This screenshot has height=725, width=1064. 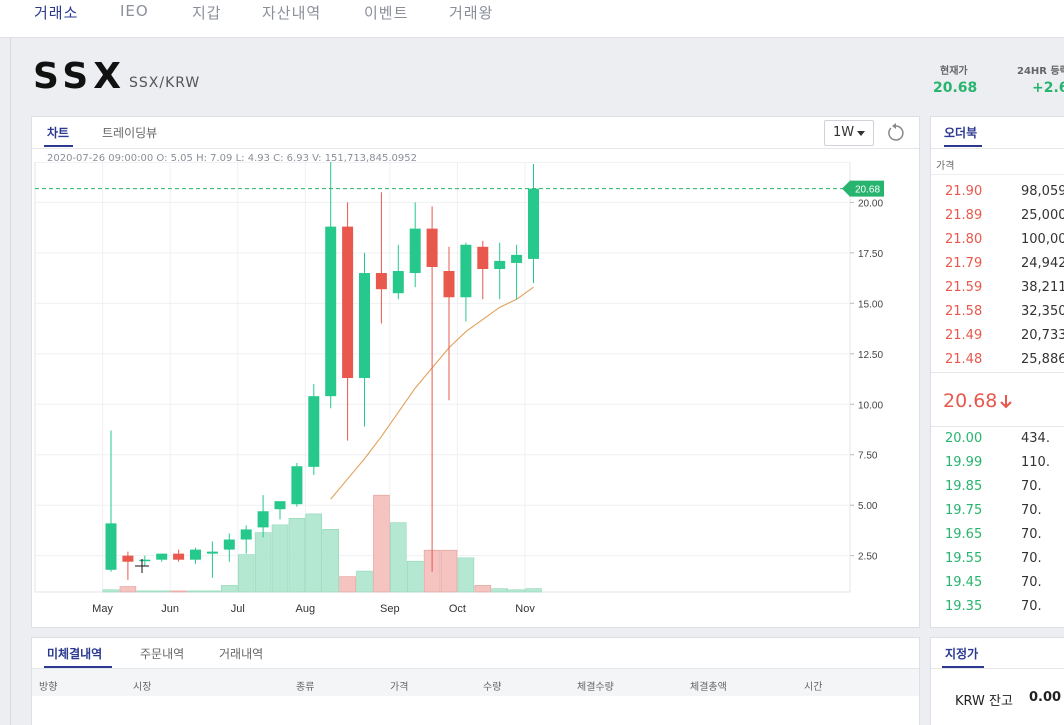 I want to click on y-tick-label: 7.50, so click(x=868, y=456).